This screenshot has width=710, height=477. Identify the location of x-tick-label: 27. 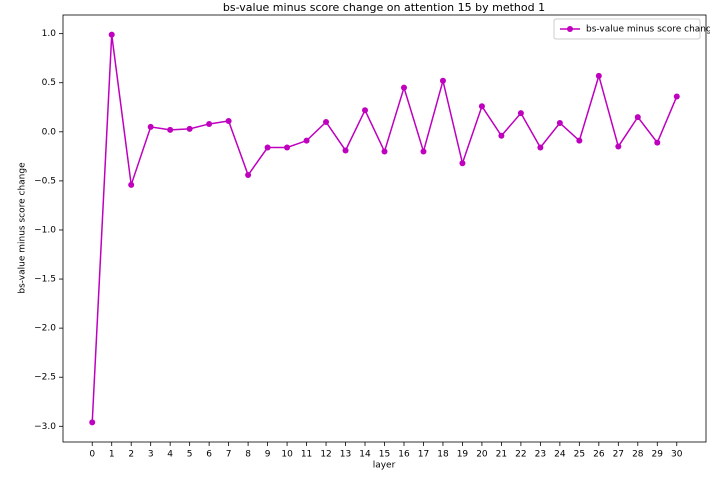
(618, 455).